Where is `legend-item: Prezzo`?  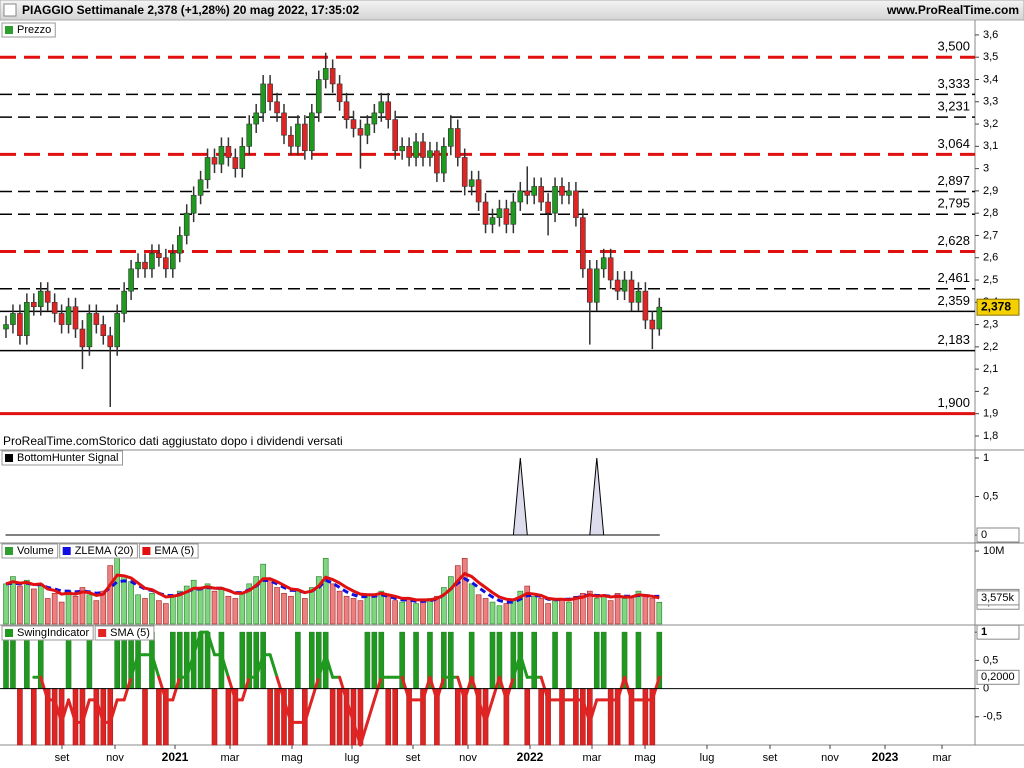
legend-item: Prezzo is located at coordinates (28, 30).